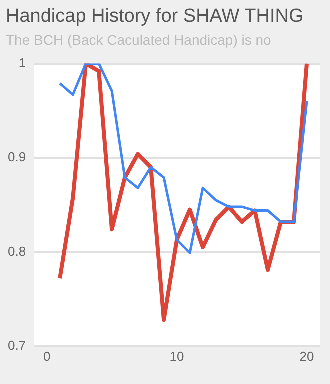 This screenshot has height=384, width=330. What do you see at coordinates (307, 356) in the screenshot?
I see `x-tick-label: 20` at bounding box center [307, 356].